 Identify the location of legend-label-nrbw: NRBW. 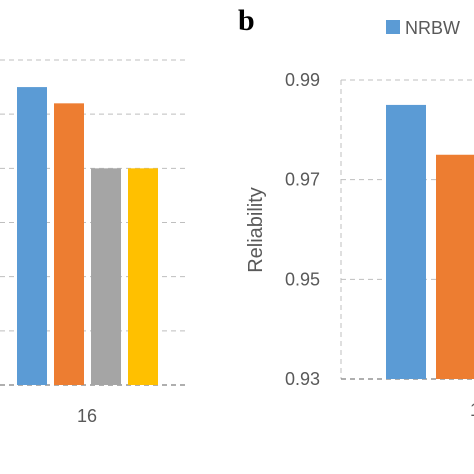
(432, 28).